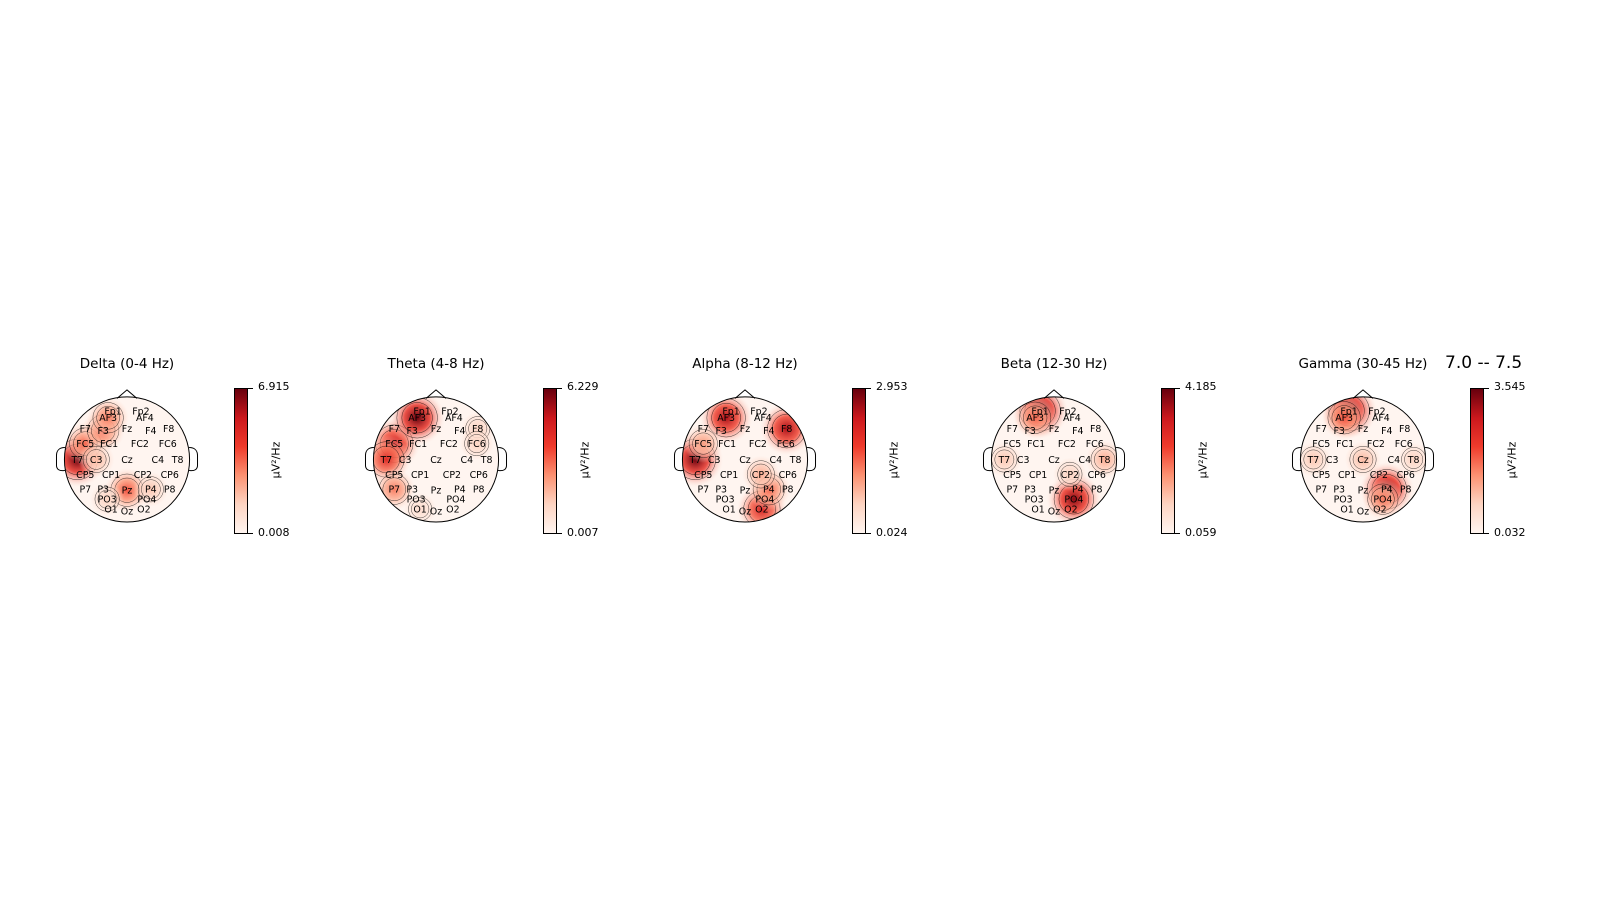  What do you see at coordinates (892, 386) in the screenshot?
I see `colorbar-max-label: 2.953` at bounding box center [892, 386].